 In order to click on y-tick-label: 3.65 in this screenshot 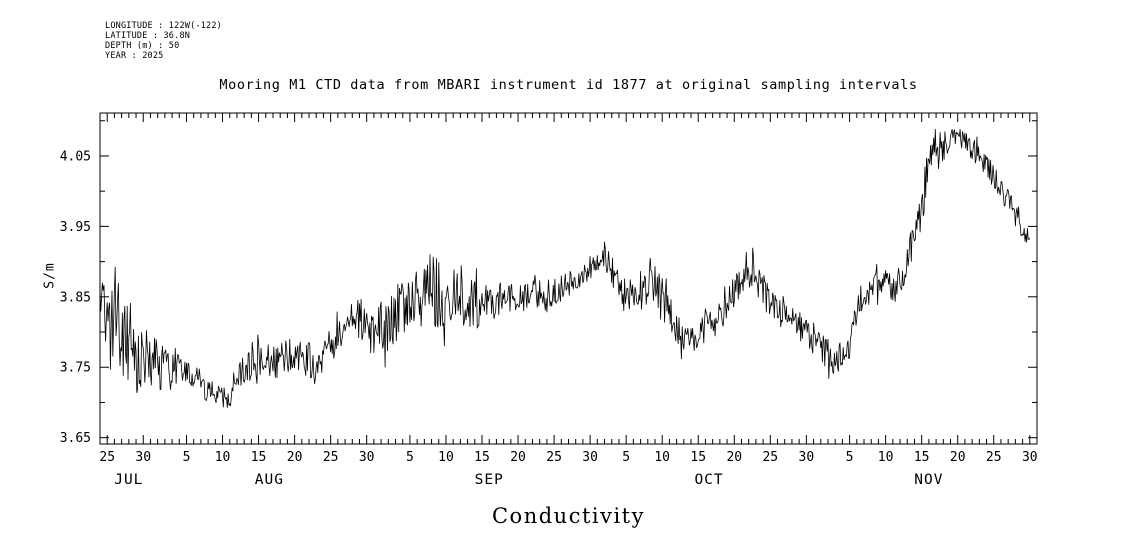, I will do `click(75, 438)`.